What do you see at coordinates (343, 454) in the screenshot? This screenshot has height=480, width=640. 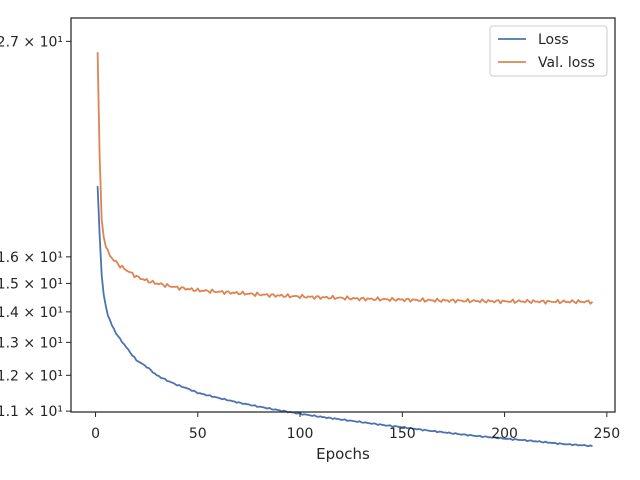 I see `x-axis-label: Epochs` at bounding box center [343, 454].